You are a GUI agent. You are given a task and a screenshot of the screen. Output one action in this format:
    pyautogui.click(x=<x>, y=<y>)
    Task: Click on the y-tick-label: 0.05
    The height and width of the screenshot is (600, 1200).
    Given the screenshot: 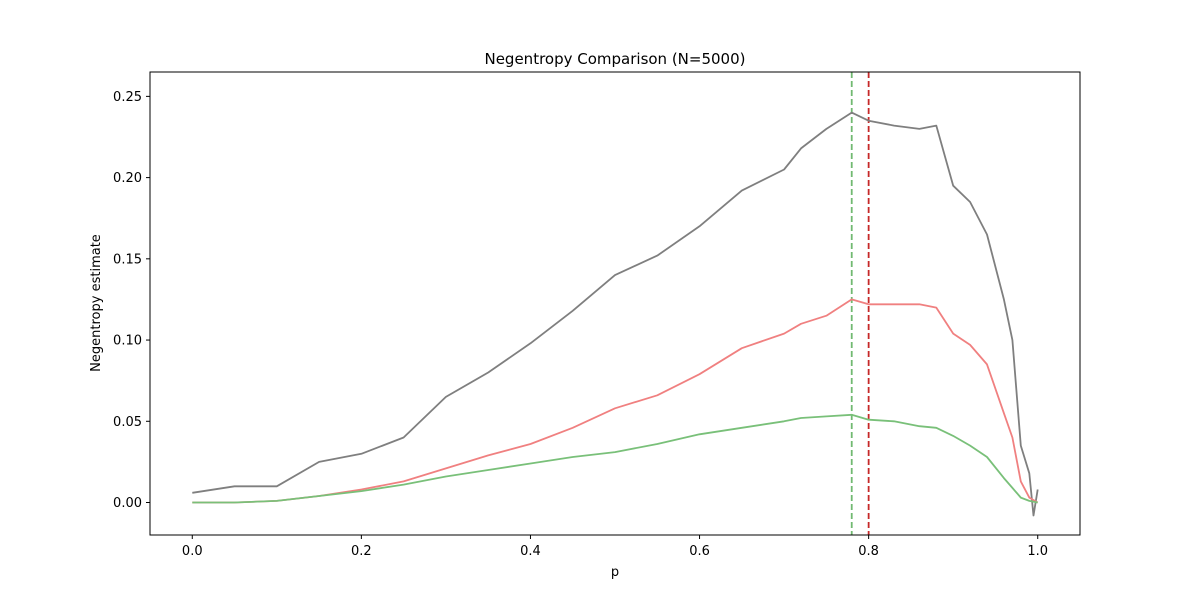 What is the action you would take?
    pyautogui.click(x=127, y=422)
    